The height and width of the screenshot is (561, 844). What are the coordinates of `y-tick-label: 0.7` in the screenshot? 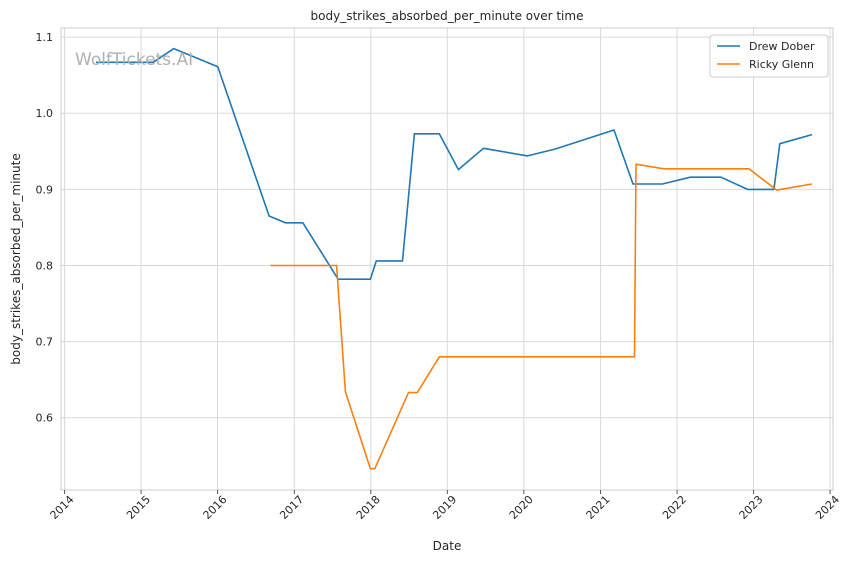 It's located at (45, 342).